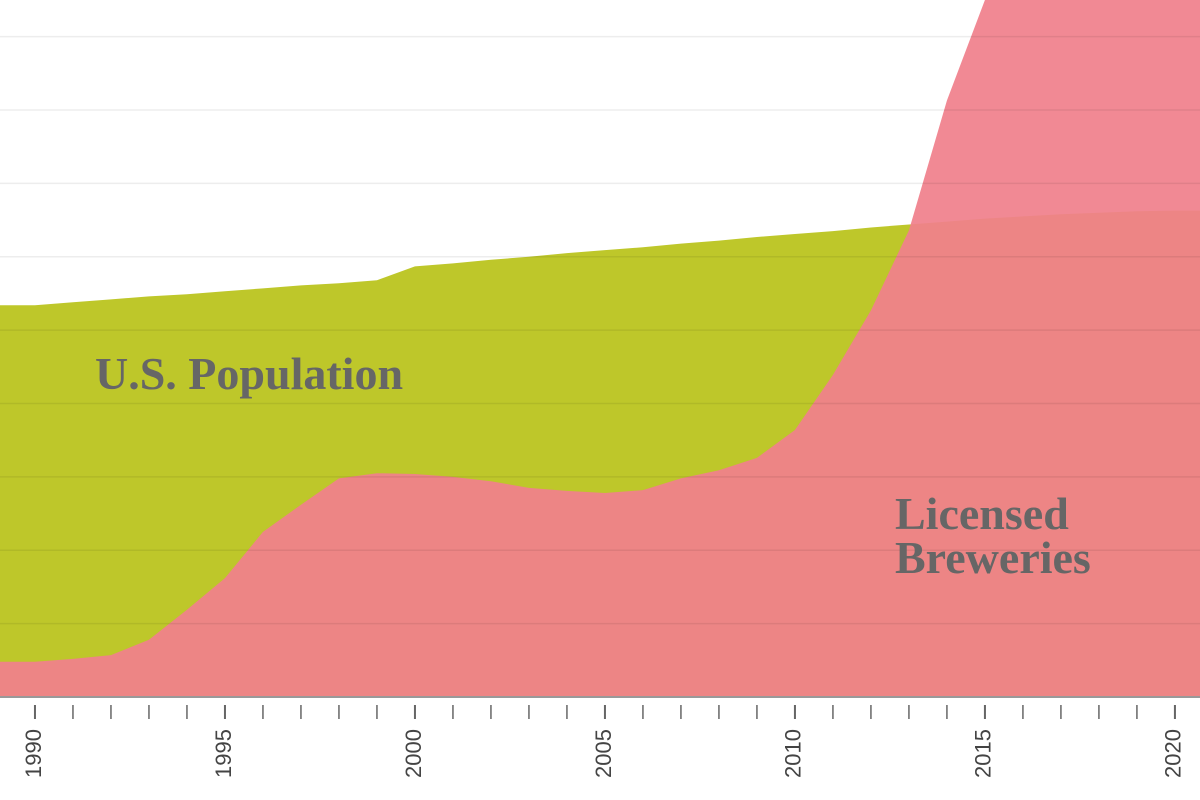 Image resolution: width=1200 pixels, height=800 pixels. What do you see at coordinates (793, 753) in the screenshot?
I see `x-tick-label: 2010` at bounding box center [793, 753].